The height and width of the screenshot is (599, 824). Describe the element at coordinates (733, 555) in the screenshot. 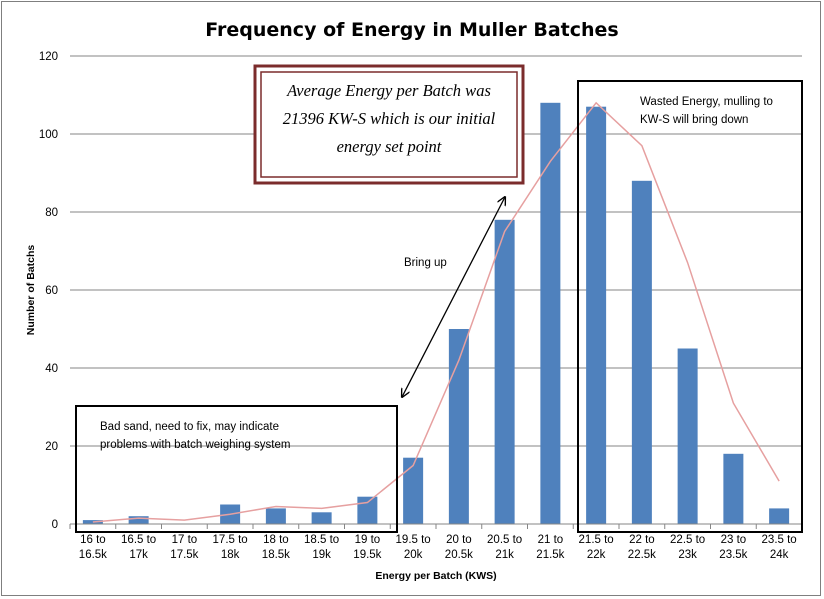

I see `x-tick-label-bottom: 23.5k` at that location.